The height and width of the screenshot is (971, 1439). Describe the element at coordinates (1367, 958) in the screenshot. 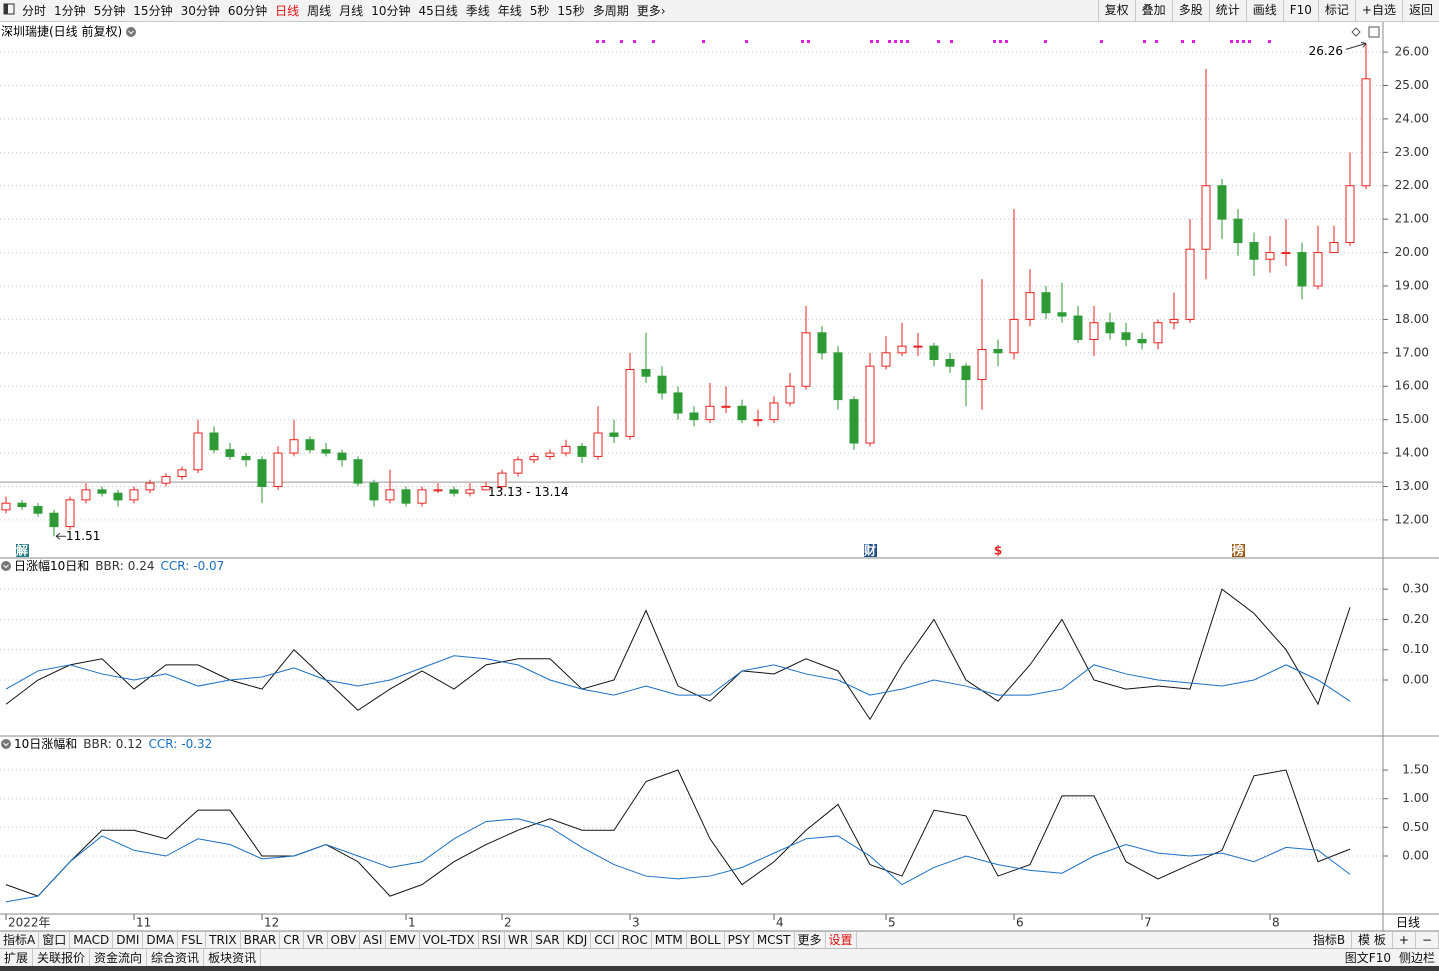

I see `status-right-button: 图文F10` at that location.